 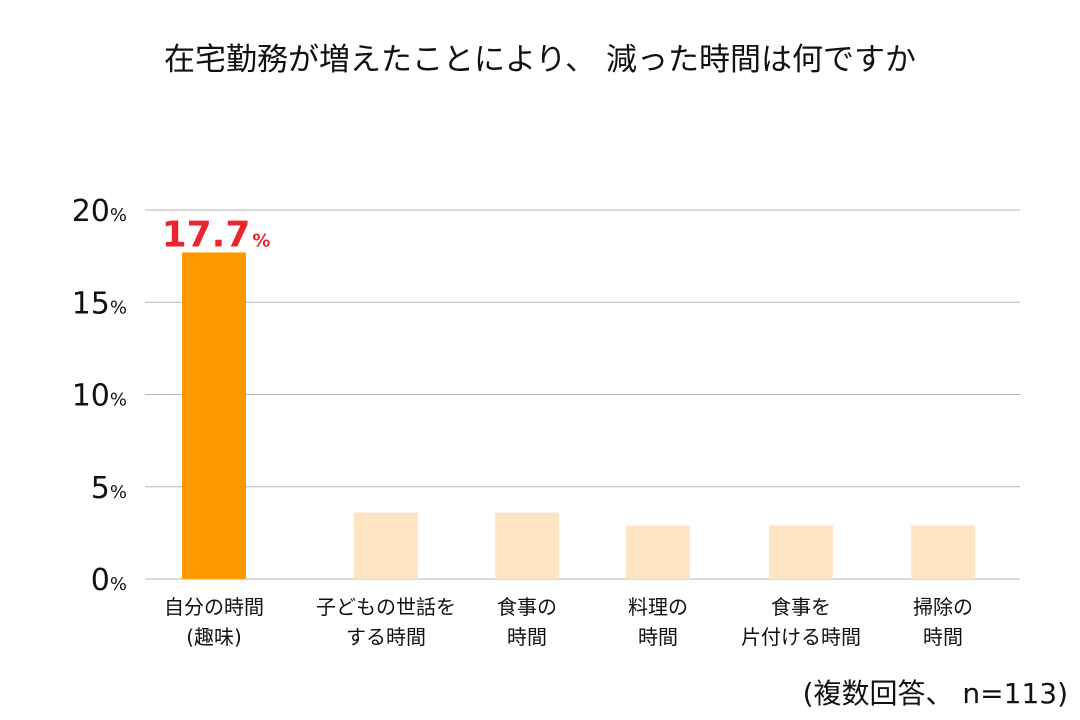 I want to click on x-category-label: 子どもの世話を, so click(x=386, y=607).